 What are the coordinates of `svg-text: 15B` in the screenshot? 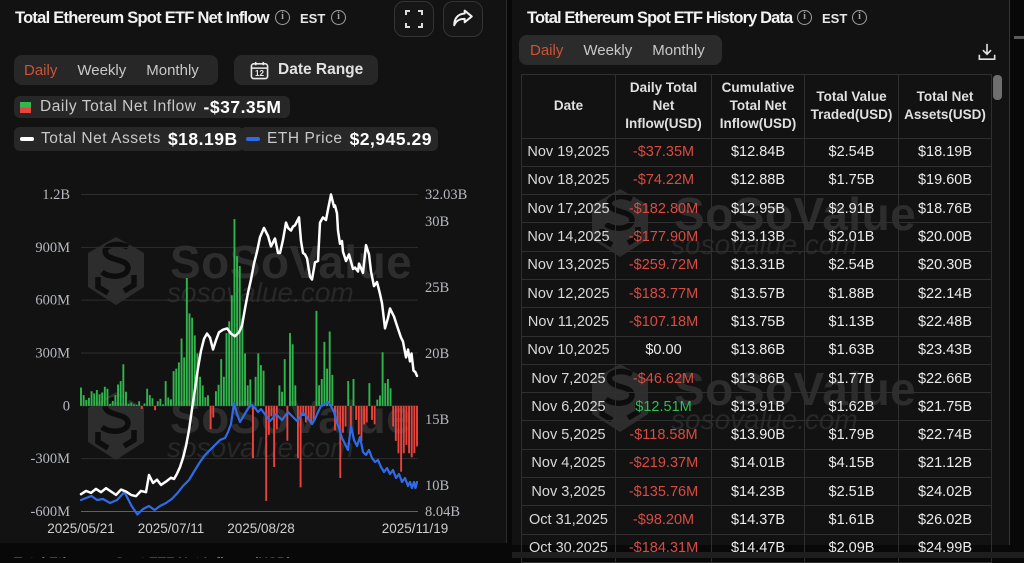 It's located at (437, 420).